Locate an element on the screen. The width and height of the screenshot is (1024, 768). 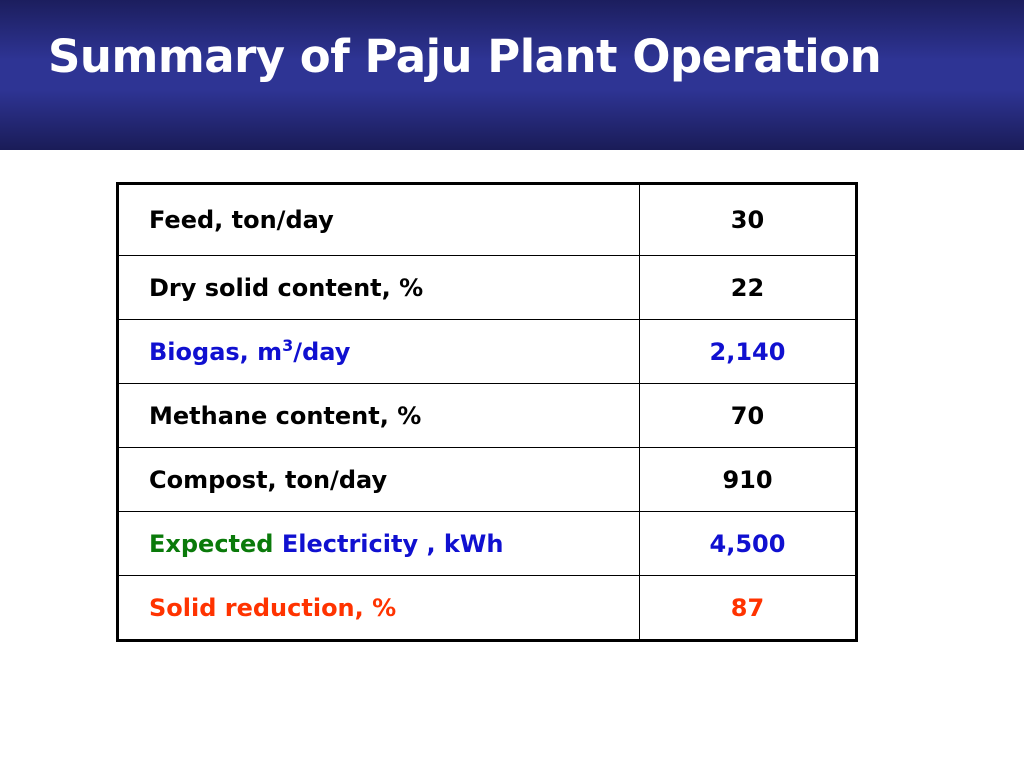
table-row: Solid reduction, % 87 is located at coordinates (487, 608).